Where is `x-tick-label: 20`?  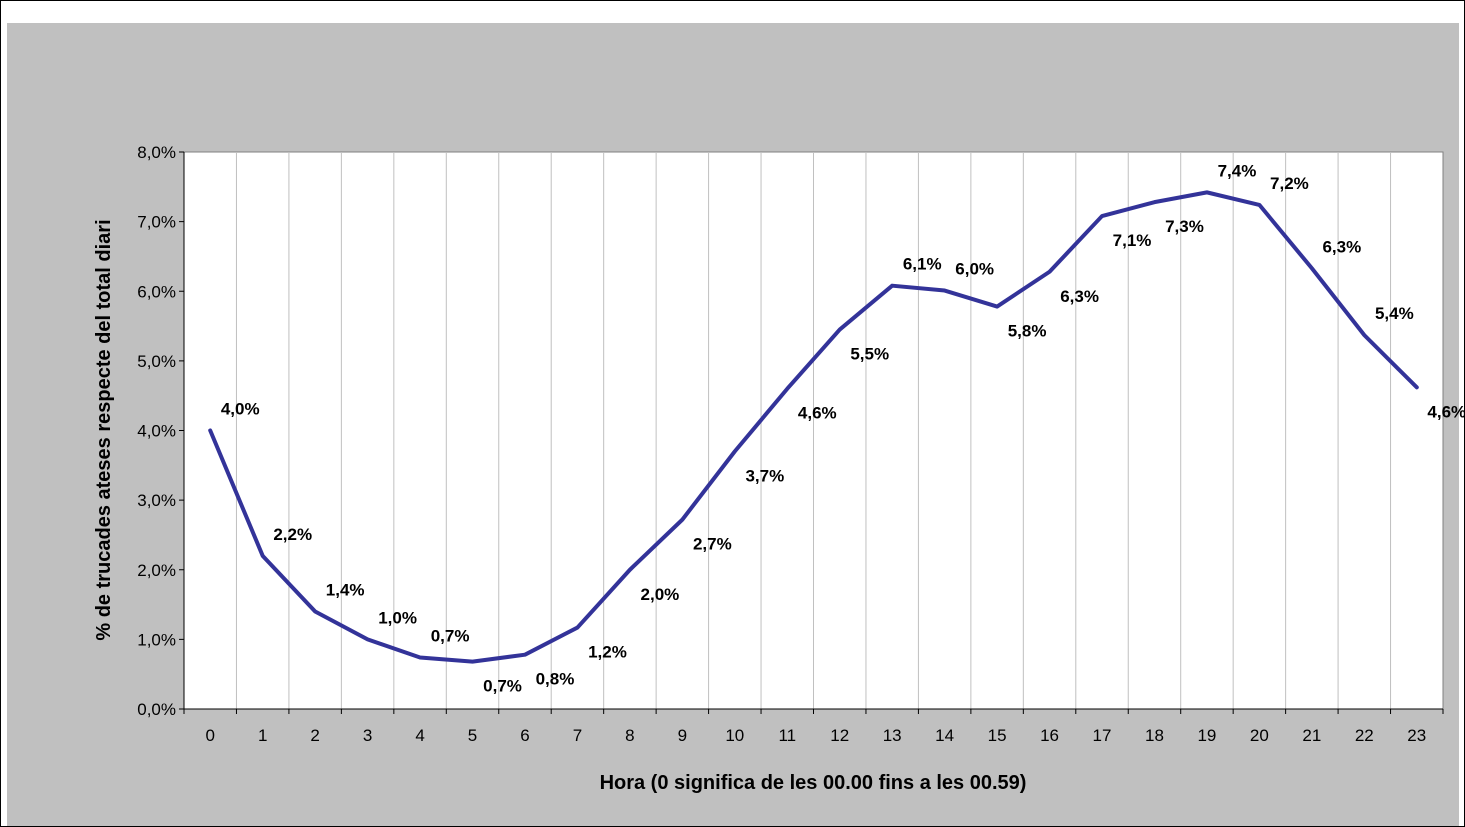 x-tick-label: 20 is located at coordinates (1259, 735).